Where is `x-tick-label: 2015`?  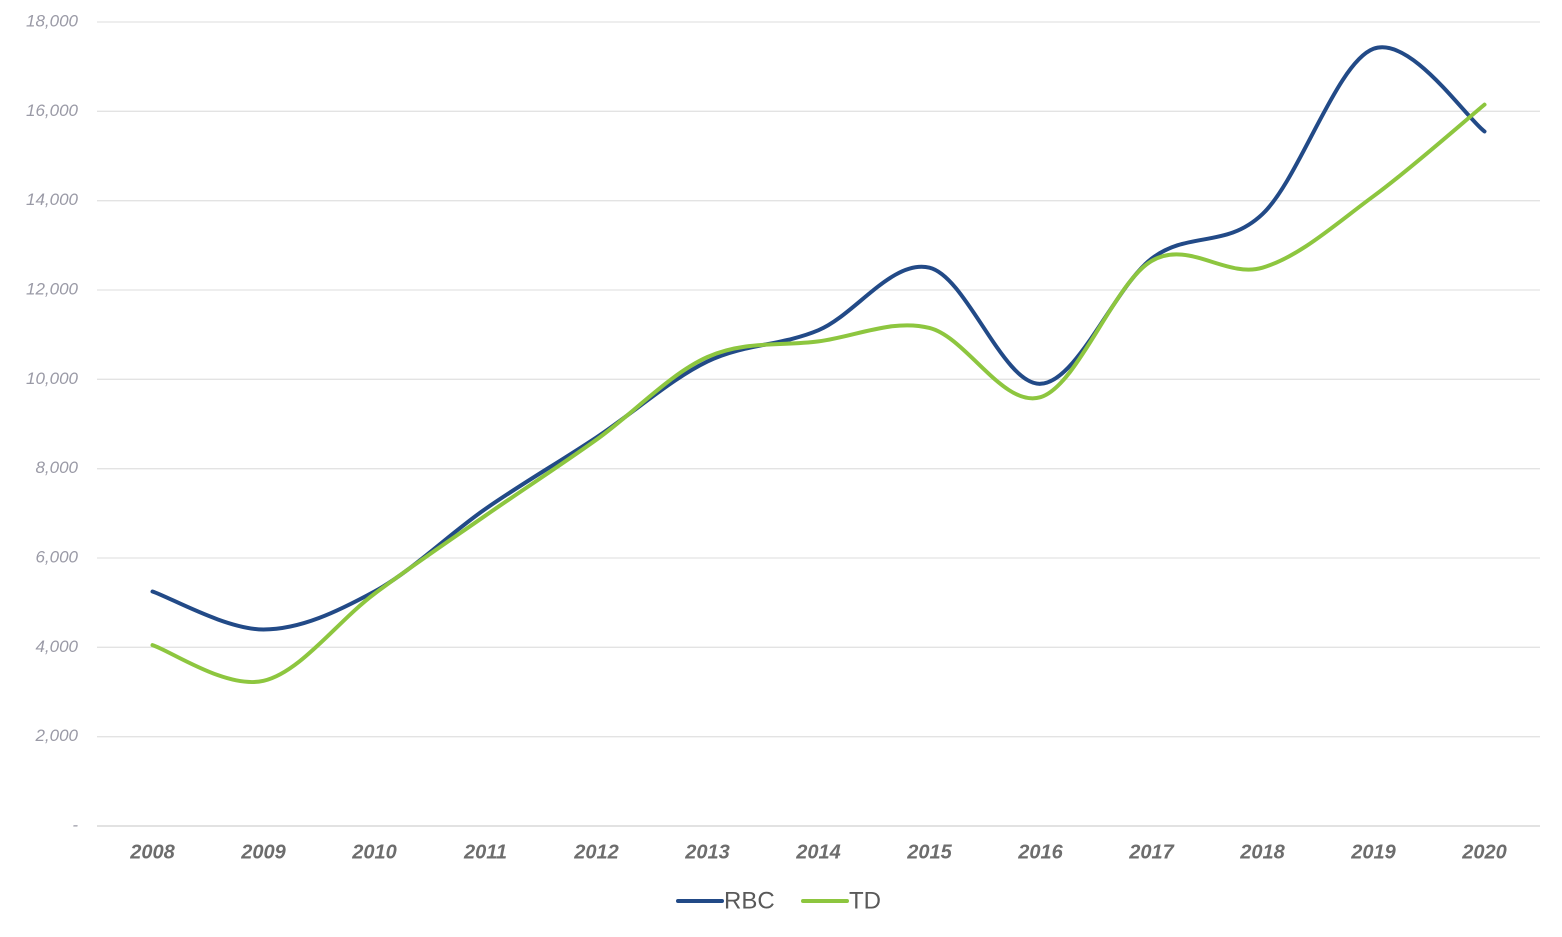
x-tick-label: 2015 is located at coordinates (929, 852).